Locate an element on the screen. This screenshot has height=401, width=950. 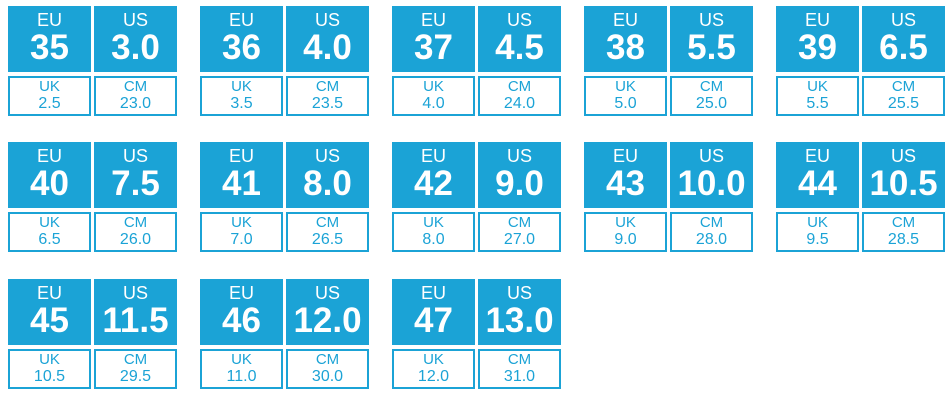
us-cell: US 6.5 is located at coordinates (903, 39).